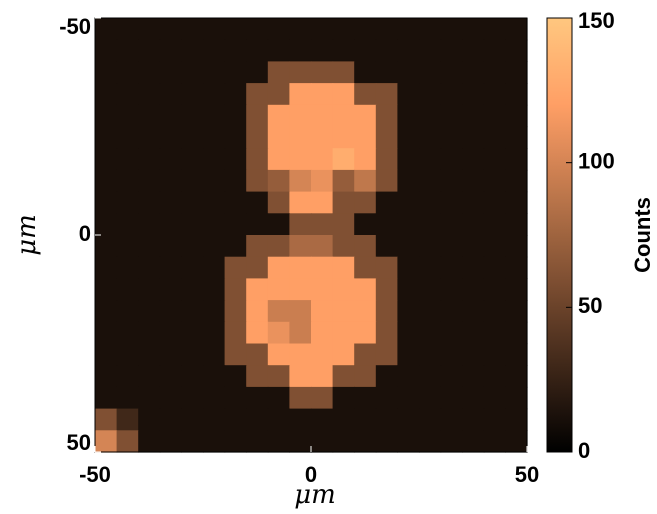 The height and width of the screenshot is (514, 657). I want to click on colorbar-label: Counts, so click(642, 235).